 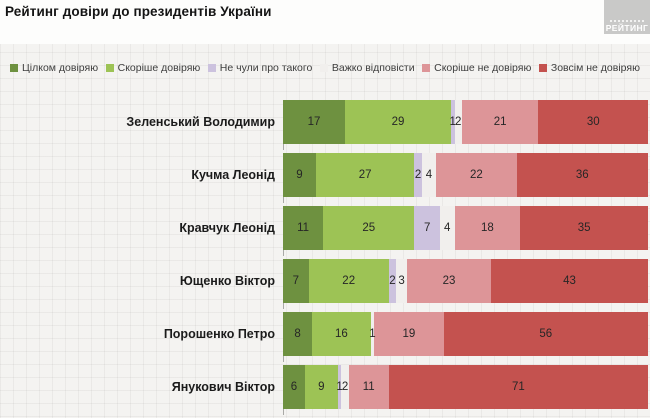 I want to click on segment-value: 56, so click(x=546, y=334).